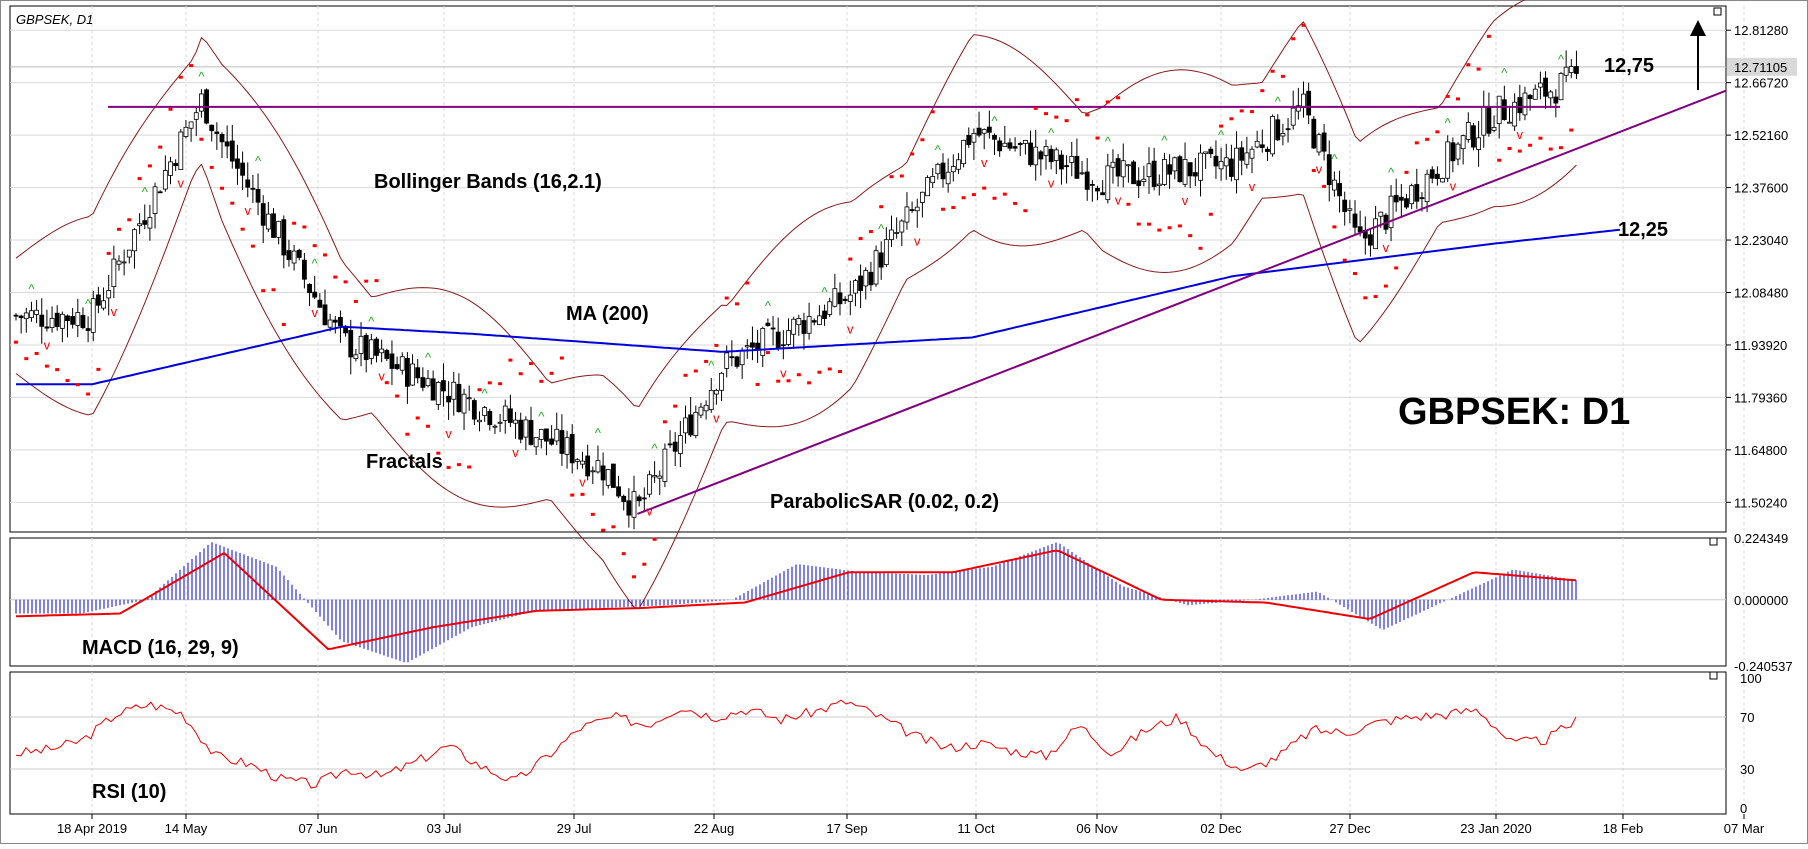  Describe the element at coordinates (488, 182) in the screenshot. I see `bollinger-label: Bollinger Bands (16,2.1)` at that location.